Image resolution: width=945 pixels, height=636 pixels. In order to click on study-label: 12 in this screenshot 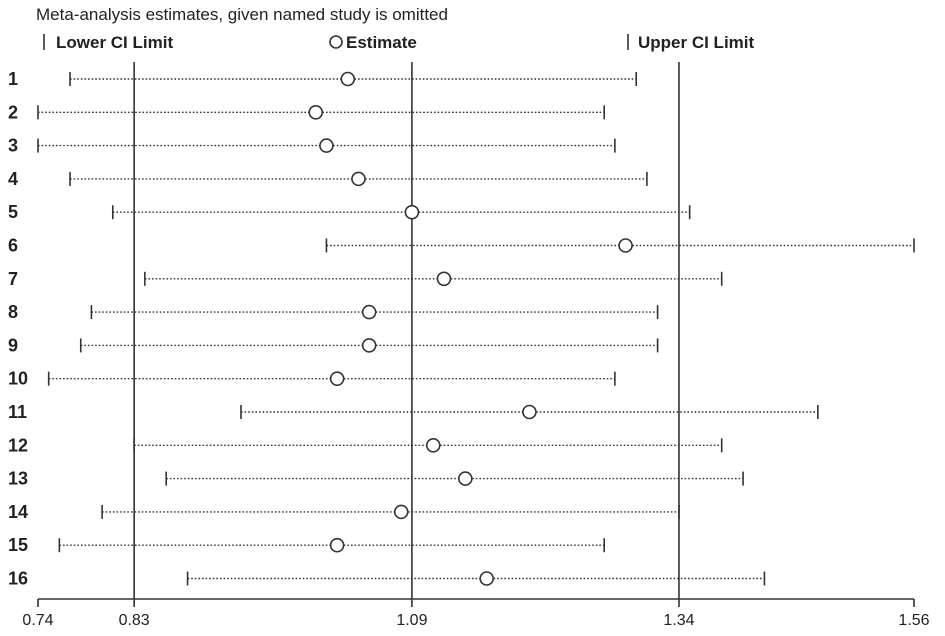, I will do `click(18, 445)`.